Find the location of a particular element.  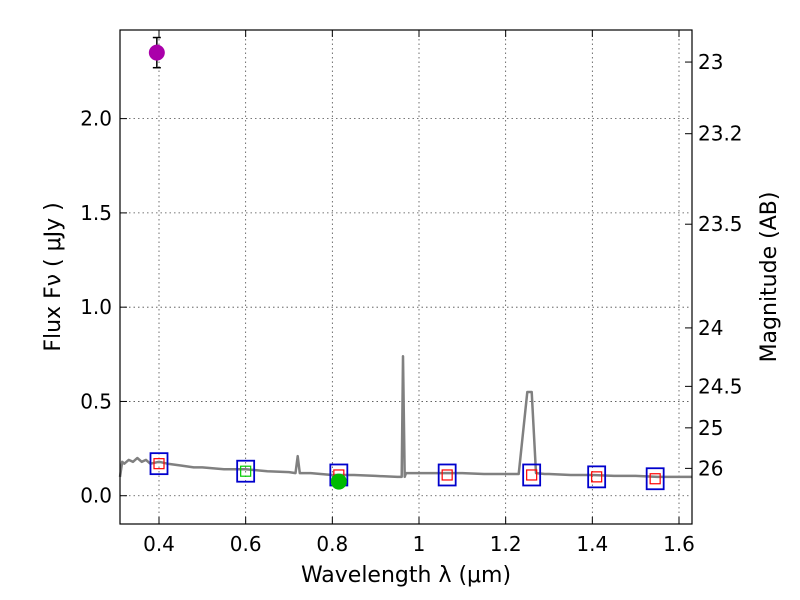

y2-tick-label: 23 is located at coordinates (710, 62).